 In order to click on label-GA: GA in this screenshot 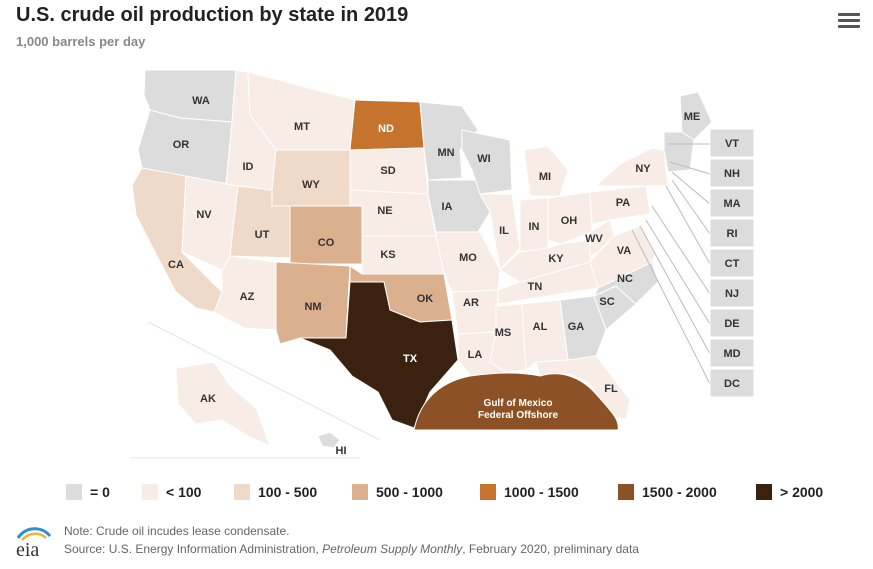, I will do `click(576, 327)`.